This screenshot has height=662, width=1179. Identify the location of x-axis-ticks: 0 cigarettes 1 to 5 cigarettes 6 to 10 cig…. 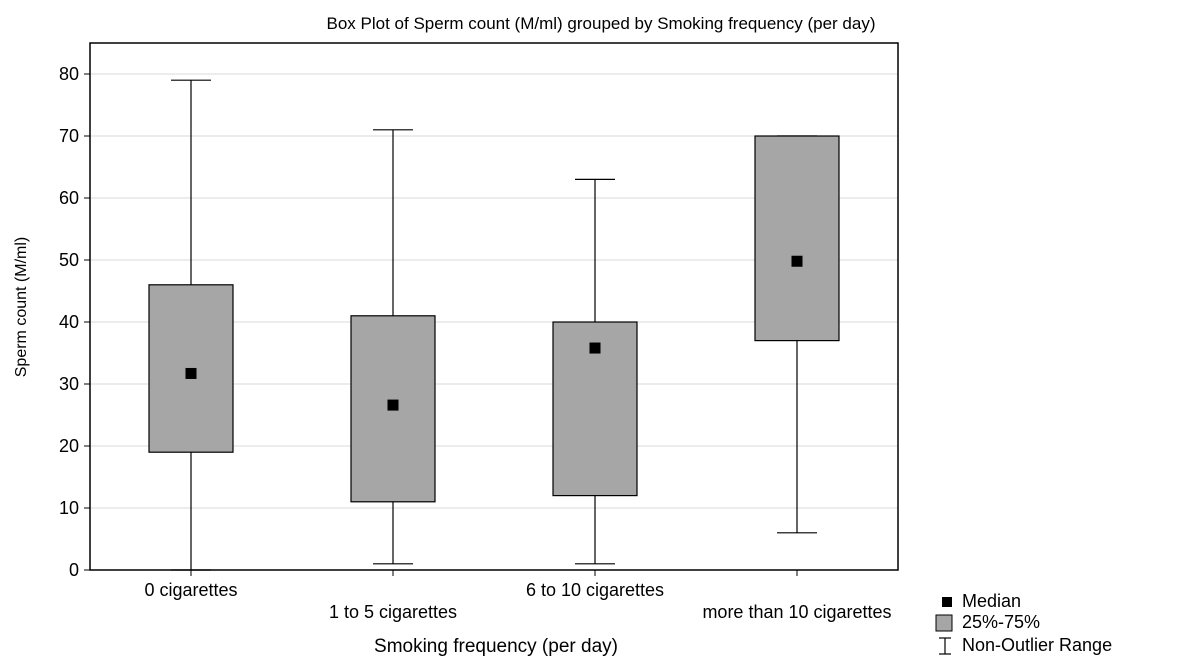
(518, 596).